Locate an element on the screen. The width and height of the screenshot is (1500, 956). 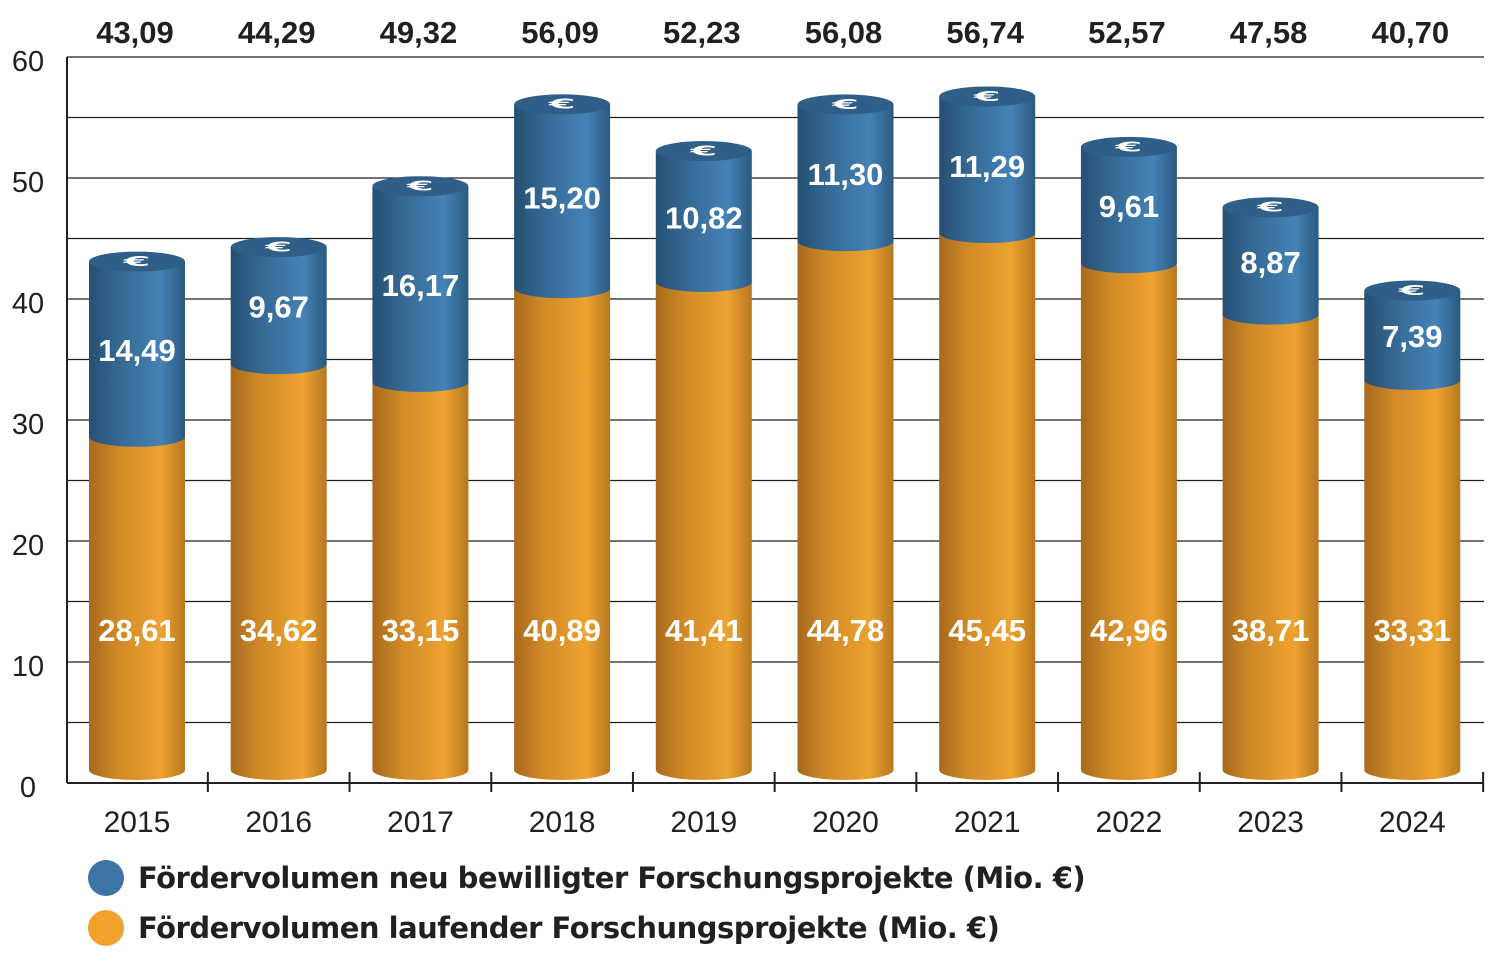
total-label: 56,08 is located at coordinates (844, 32).